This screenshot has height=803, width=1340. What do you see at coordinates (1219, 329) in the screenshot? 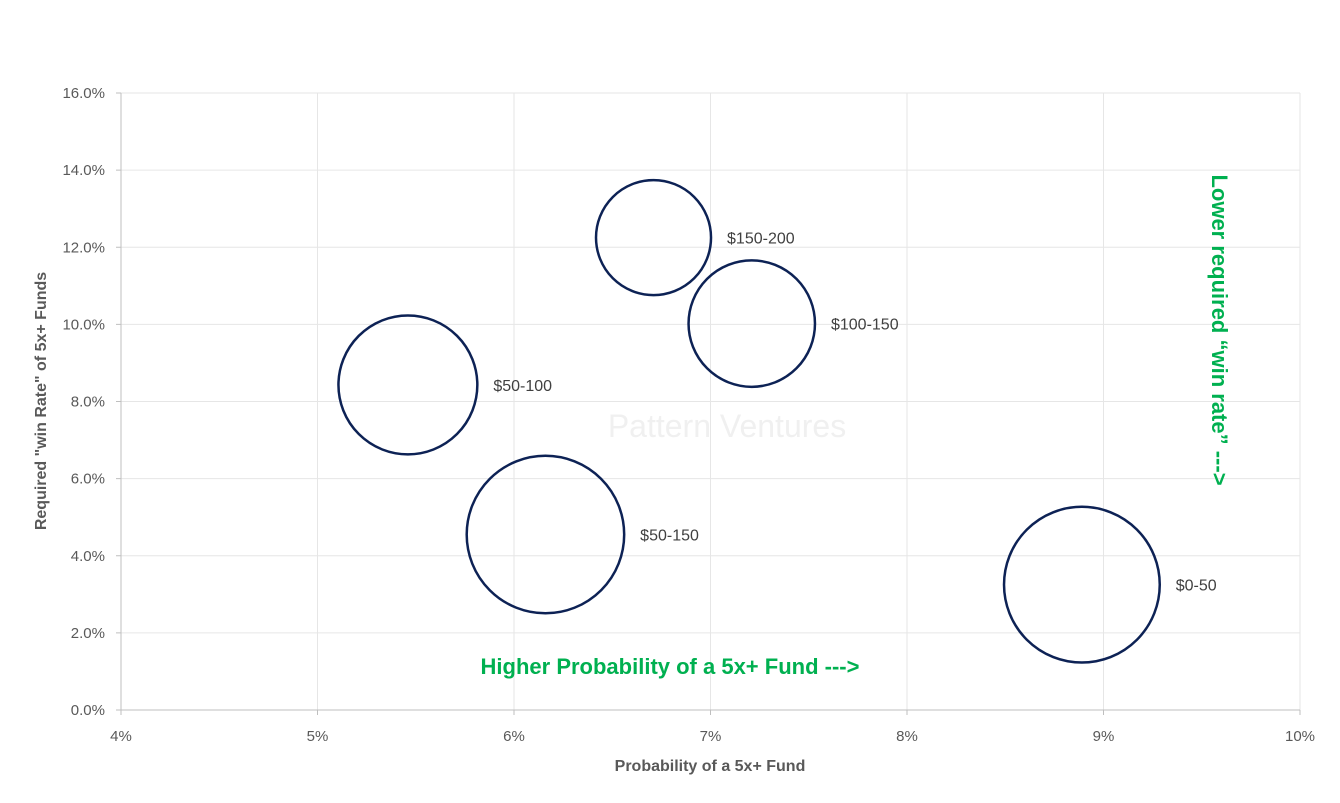
I see `annotation-lower-win-rate: Lower required “win rate” --->` at bounding box center [1219, 329].